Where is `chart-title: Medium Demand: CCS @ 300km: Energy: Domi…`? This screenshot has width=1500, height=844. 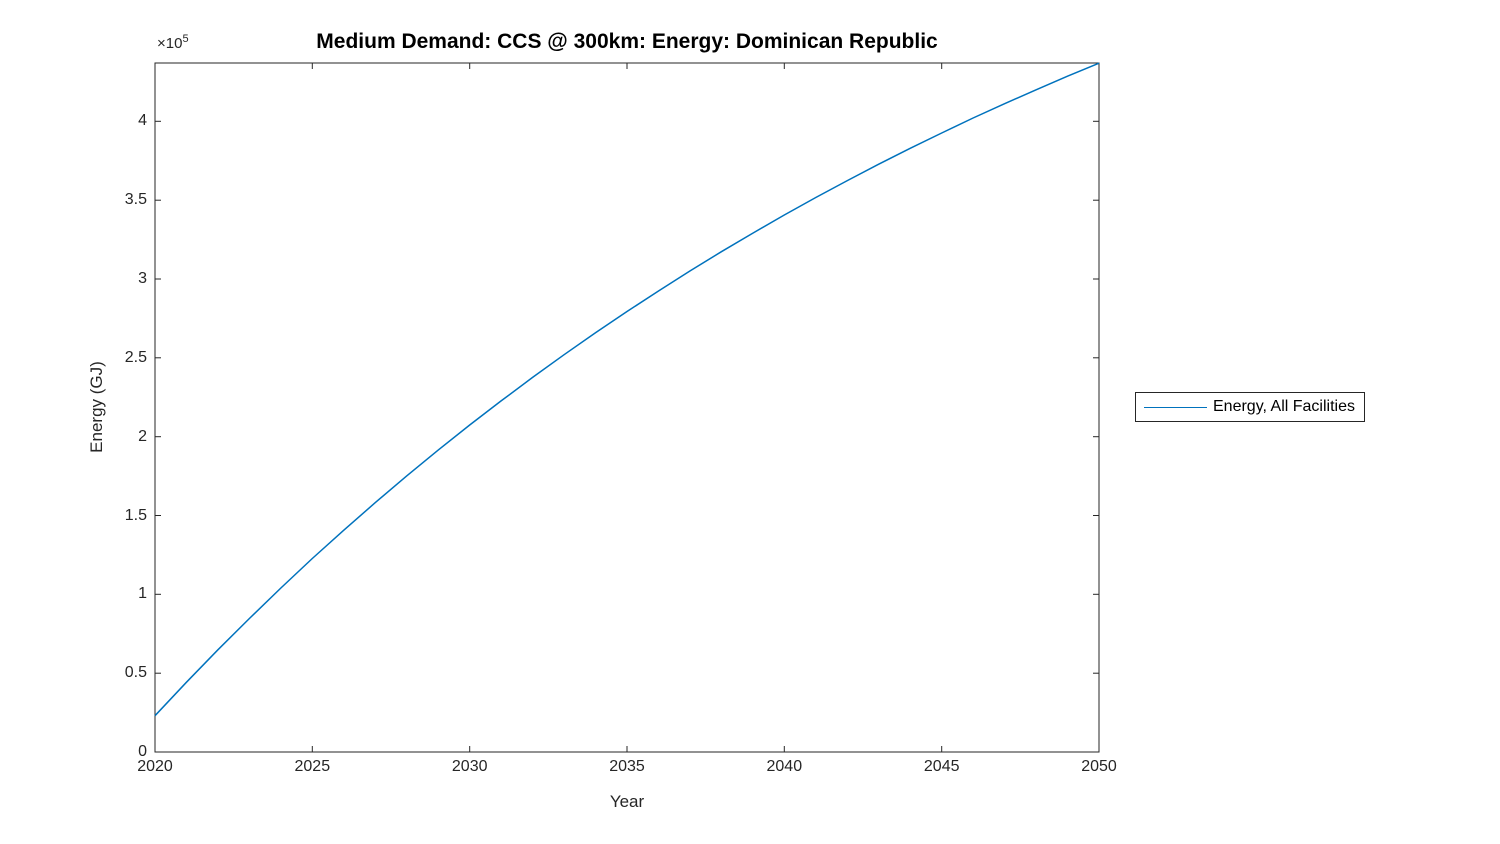
chart-title: Medium Demand: CCS @ 300km: Energy: Domi… is located at coordinates (627, 41).